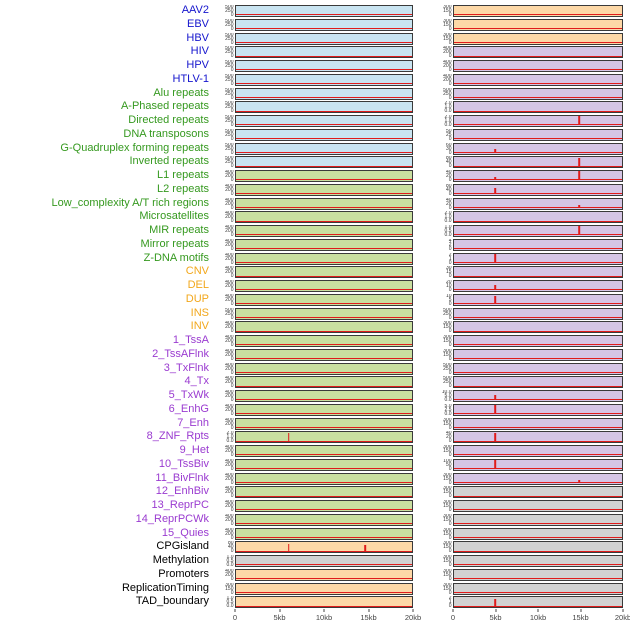 Image resolution: width=630 pixels, height=630 pixels. I want to click on track-label: Inverted repeats, so click(169, 161).